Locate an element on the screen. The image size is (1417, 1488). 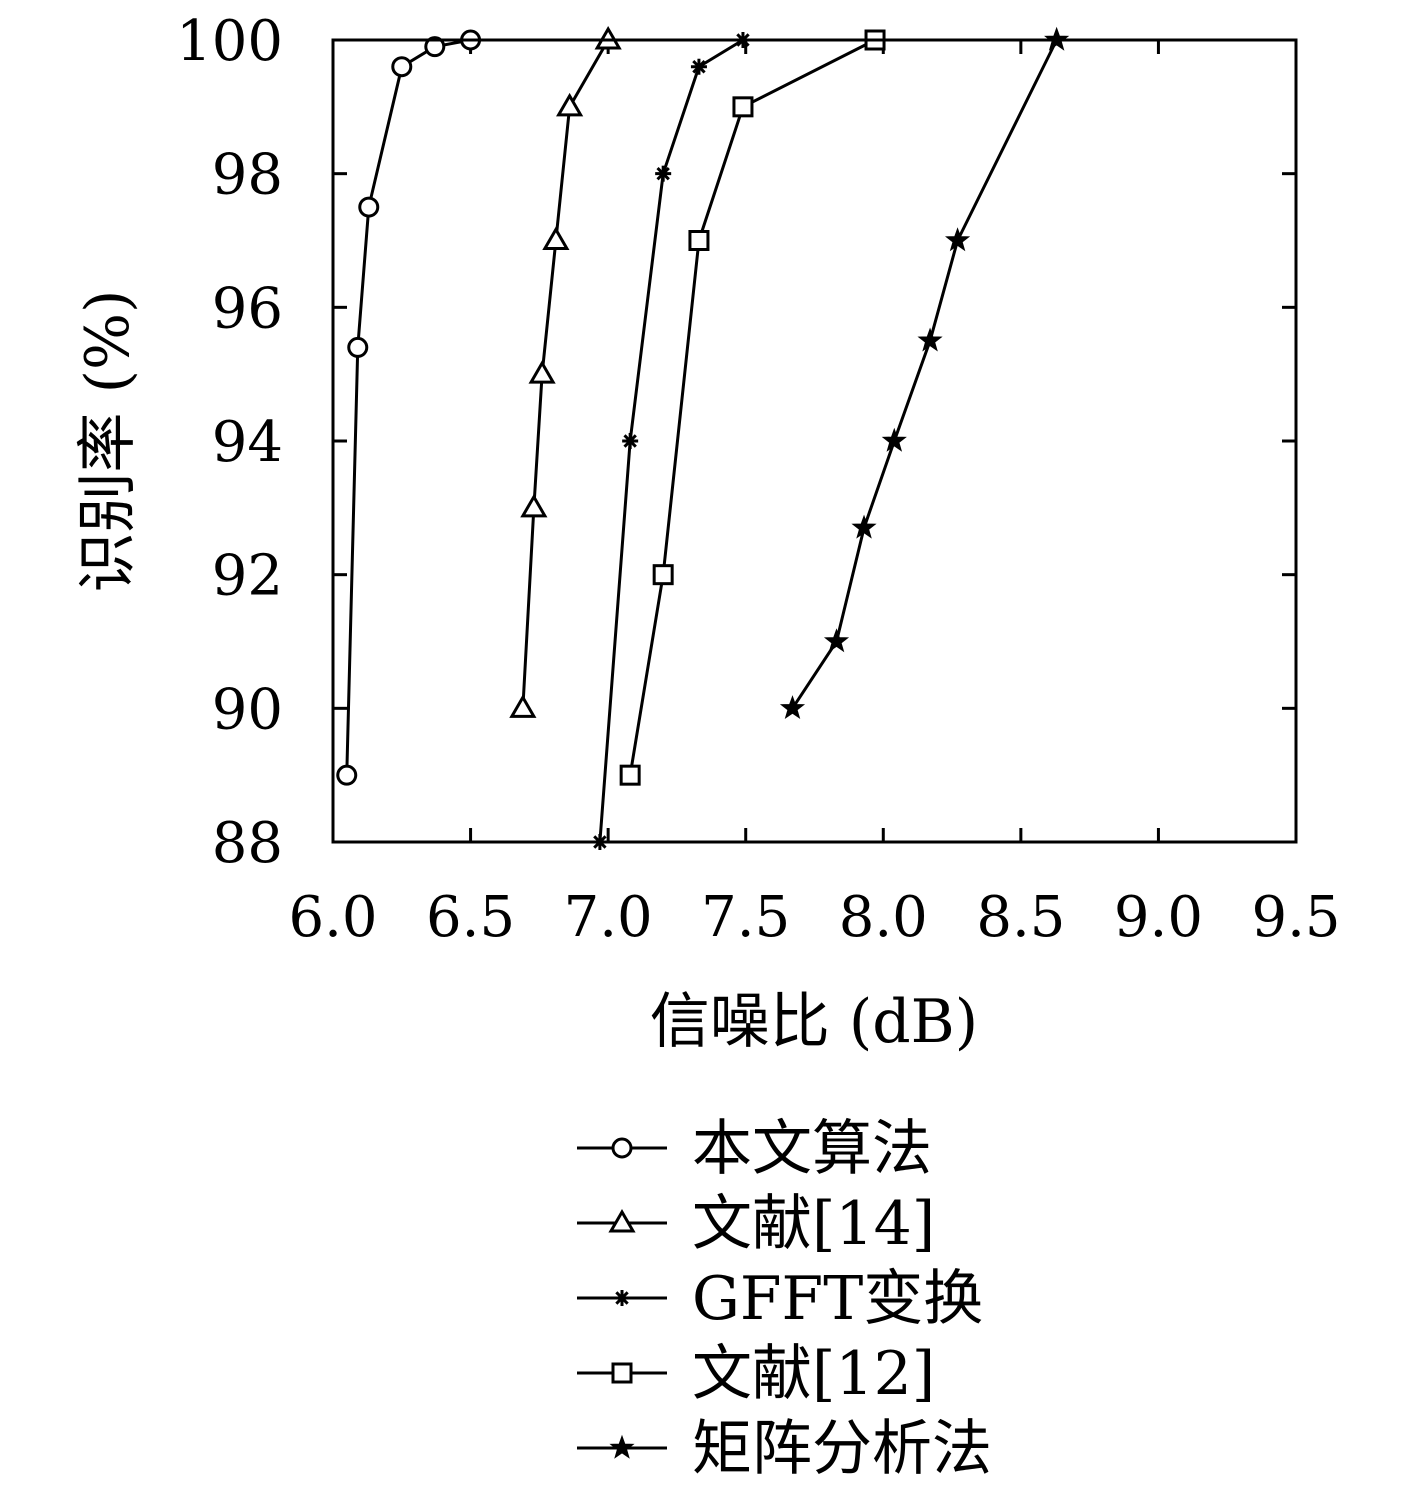
x-tick-label: 9.0 is located at coordinates (1158, 917).